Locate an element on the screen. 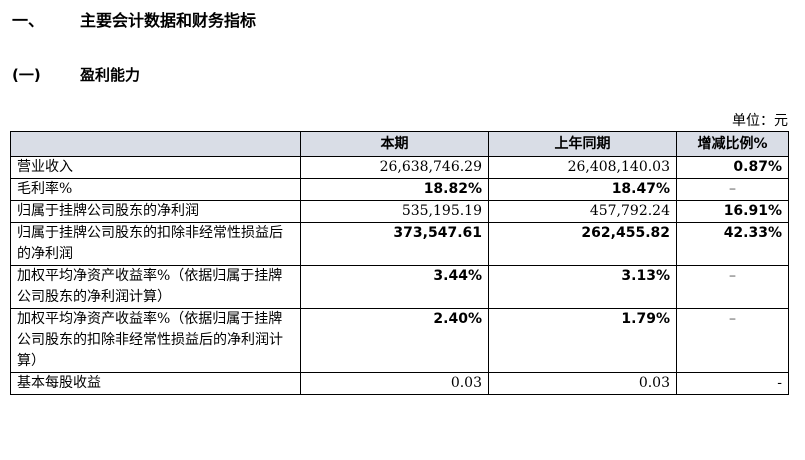 This screenshot has height=460, width=805. table-row: 营业收入 26,638,746.29 26,408,140.03 0.87% is located at coordinates (399, 167).